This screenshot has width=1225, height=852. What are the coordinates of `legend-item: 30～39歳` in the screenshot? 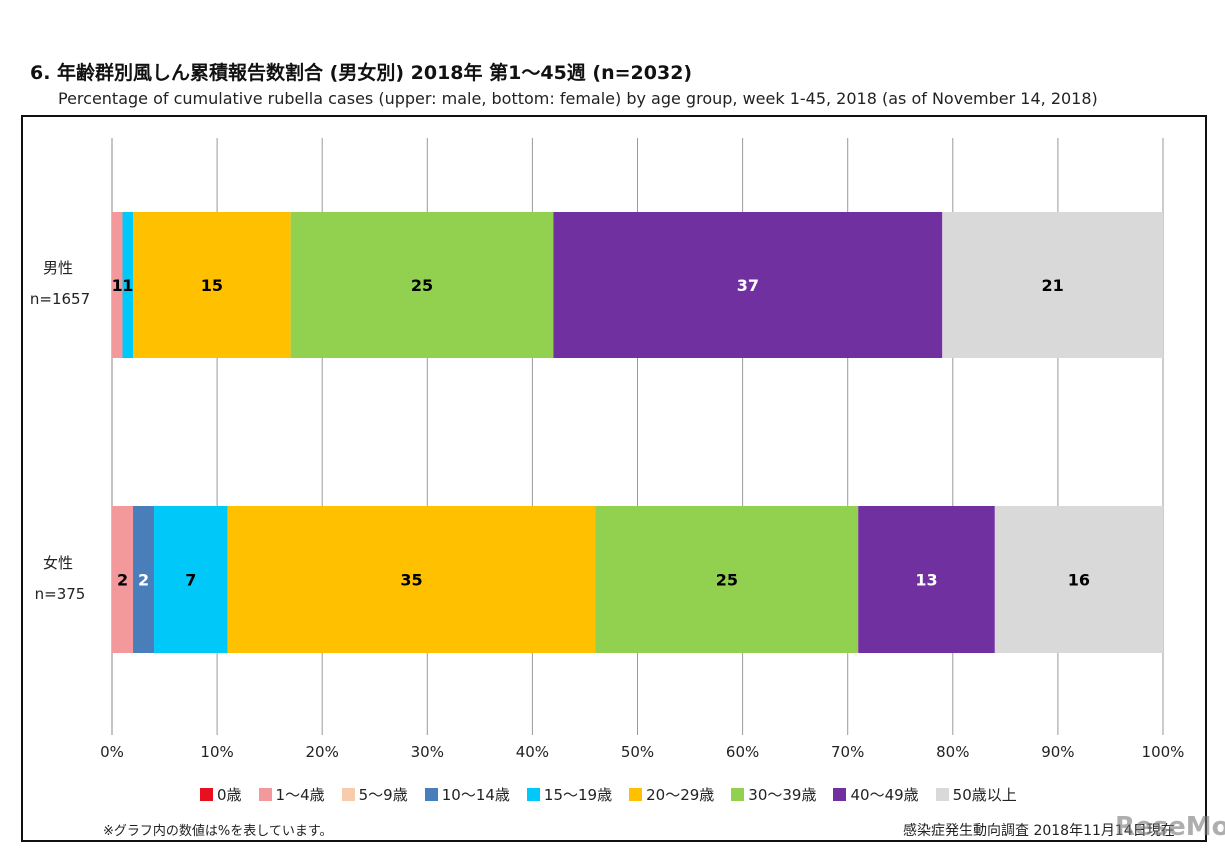 It's located at (773, 794).